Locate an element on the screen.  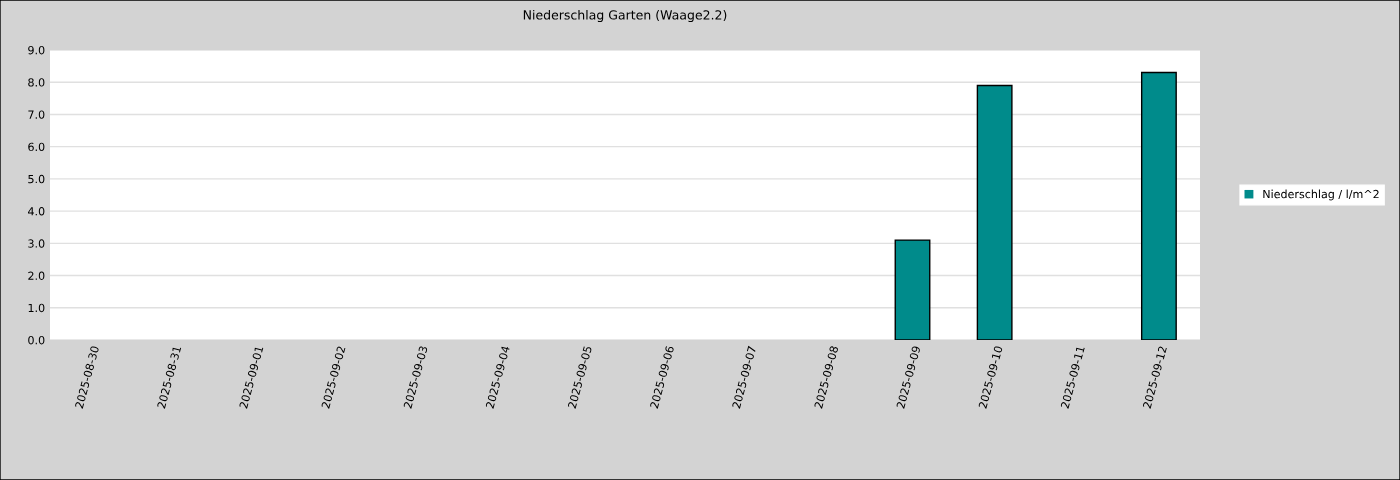
y-tick-label: 7.0 is located at coordinates (36, 114).